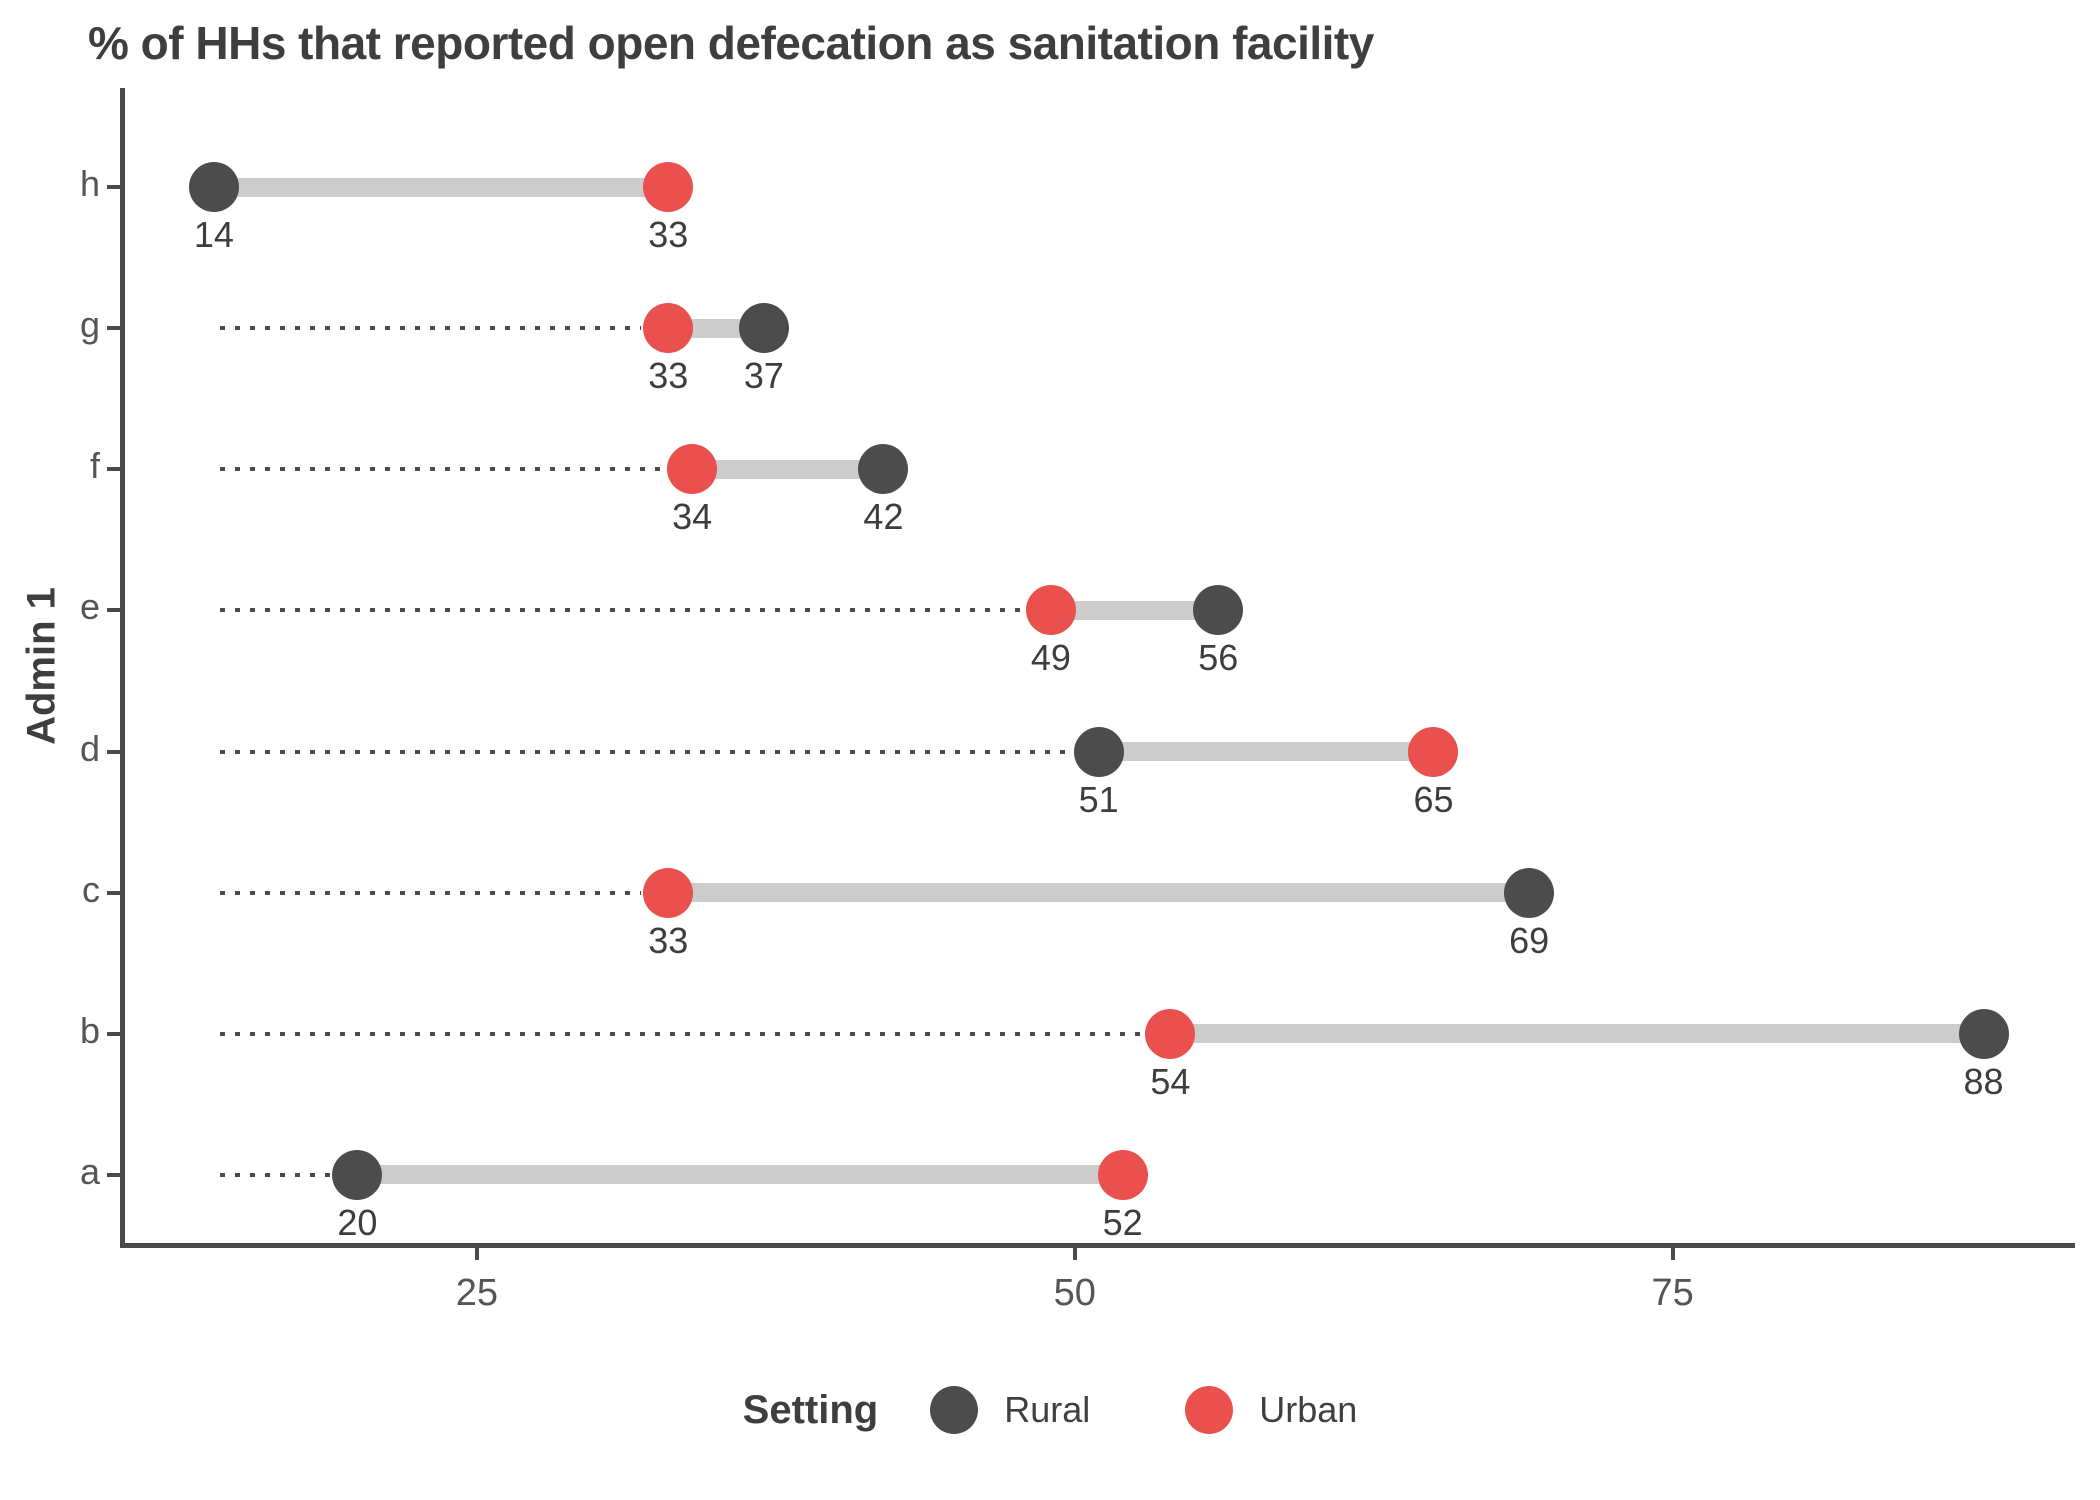 The width and height of the screenshot is (2100, 1500). Describe the element at coordinates (94, 466) in the screenshot. I see `y-tick-label: f` at that location.